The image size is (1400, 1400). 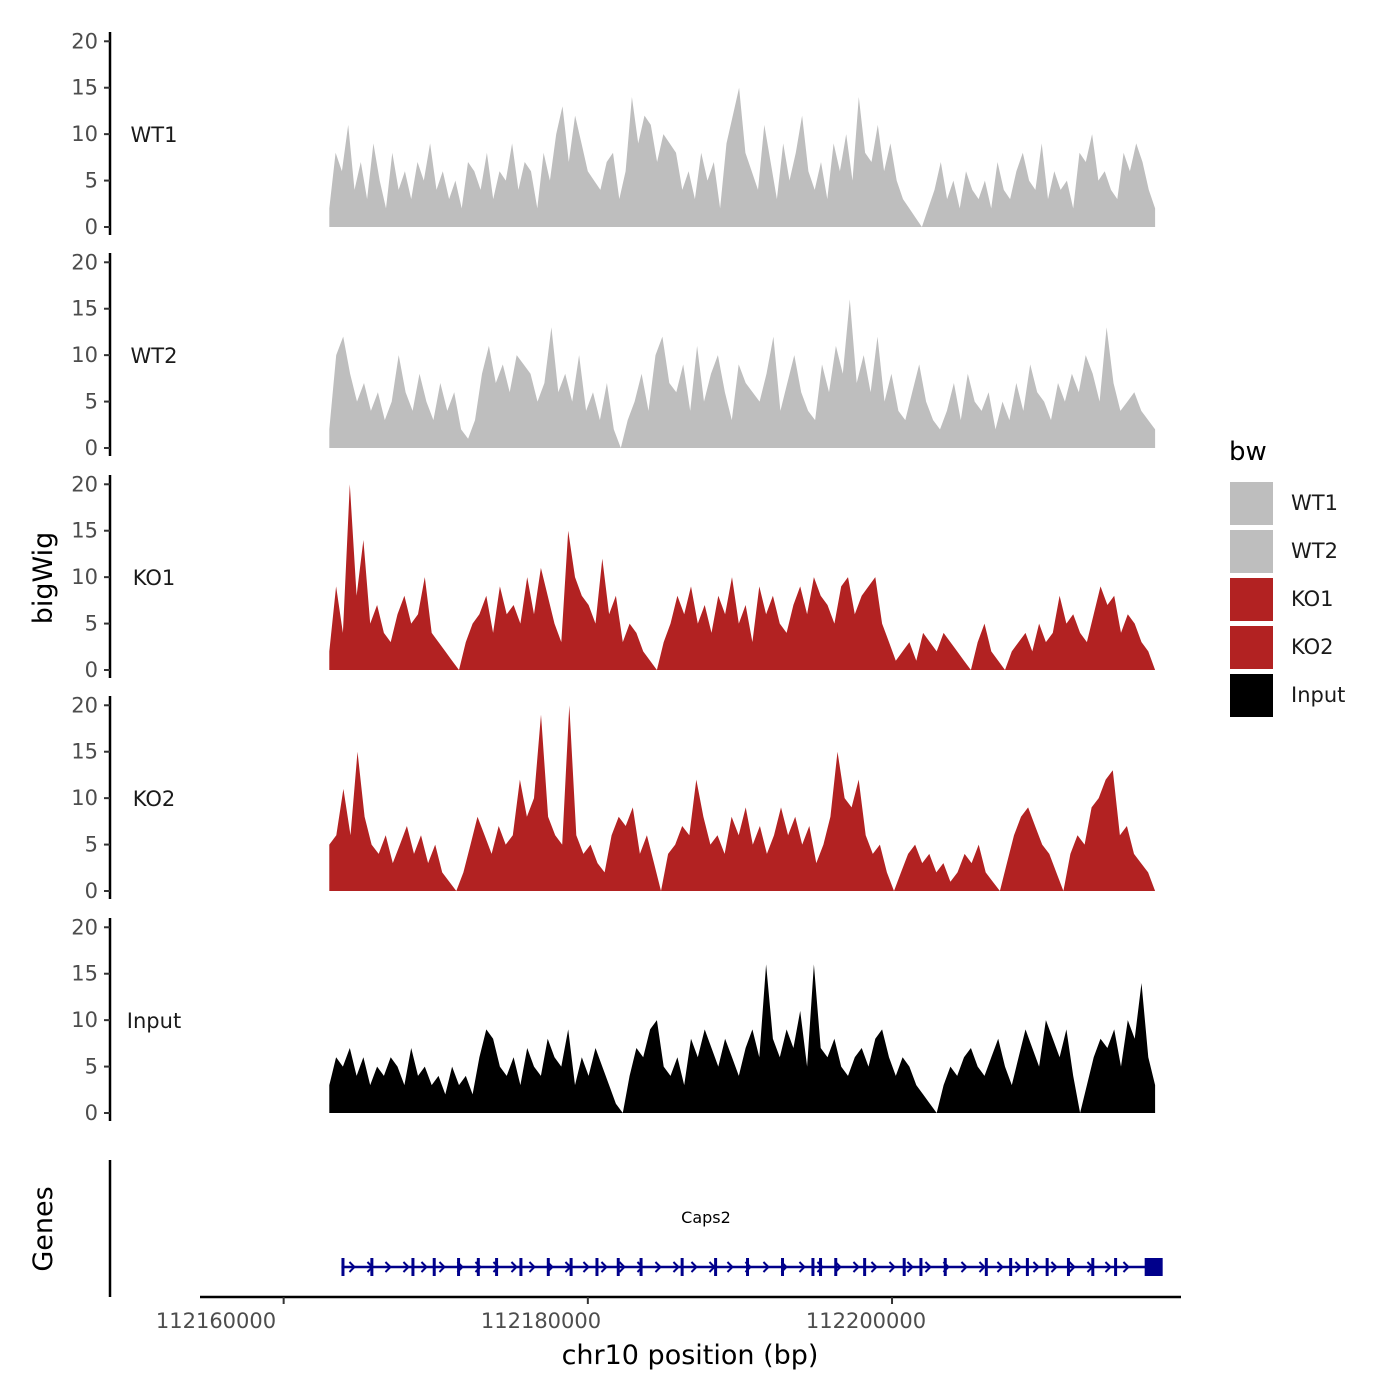 What do you see at coordinates (1153, 1267) in the screenshot?
I see `gene-exon-last` at bounding box center [1153, 1267].